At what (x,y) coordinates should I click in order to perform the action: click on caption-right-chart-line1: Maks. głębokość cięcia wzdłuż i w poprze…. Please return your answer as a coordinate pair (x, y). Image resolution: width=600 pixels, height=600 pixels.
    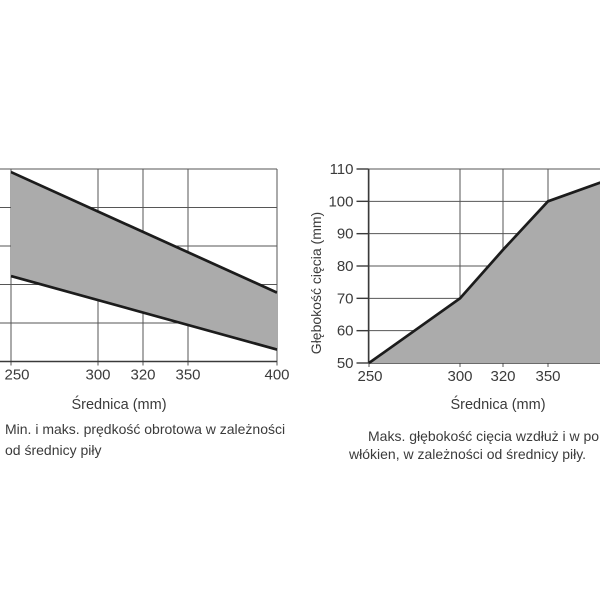
    Looking at the image, I should click on (484, 436).